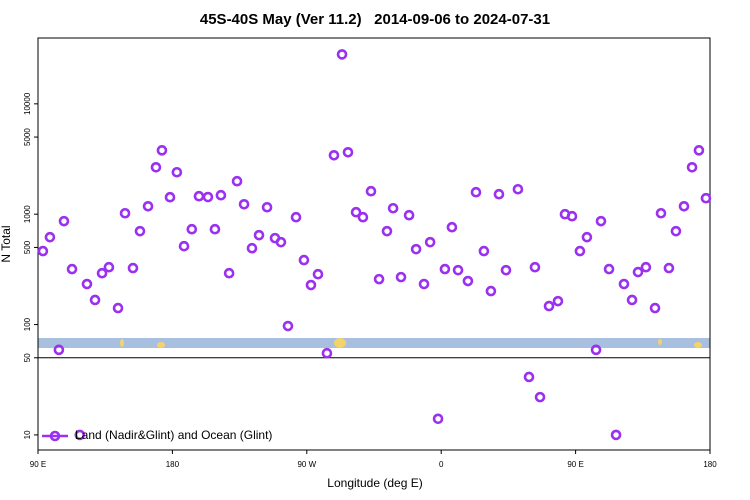  I want to click on surface-strip, so click(374, 343).